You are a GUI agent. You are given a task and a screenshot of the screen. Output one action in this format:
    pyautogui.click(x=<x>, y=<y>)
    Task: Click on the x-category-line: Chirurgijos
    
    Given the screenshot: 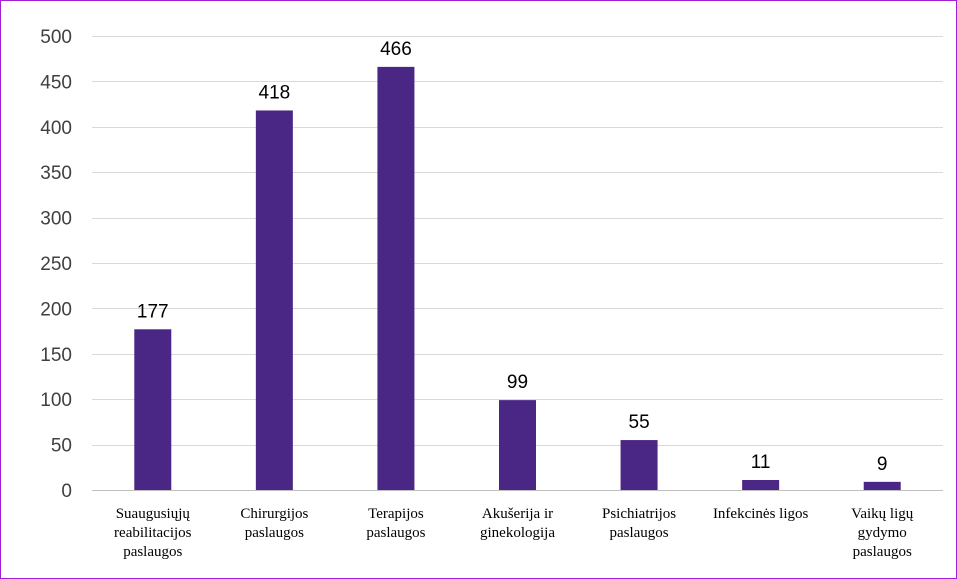 What is the action you would take?
    pyautogui.click(x=274, y=514)
    